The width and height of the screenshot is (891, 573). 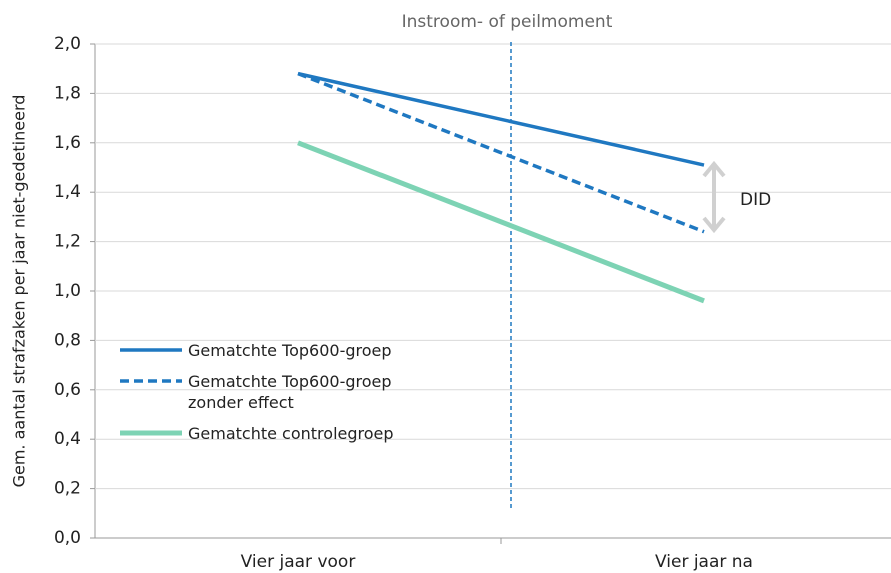 I want to click on legend-label: Gematchte Top600-groep, so click(x=290, y=350).